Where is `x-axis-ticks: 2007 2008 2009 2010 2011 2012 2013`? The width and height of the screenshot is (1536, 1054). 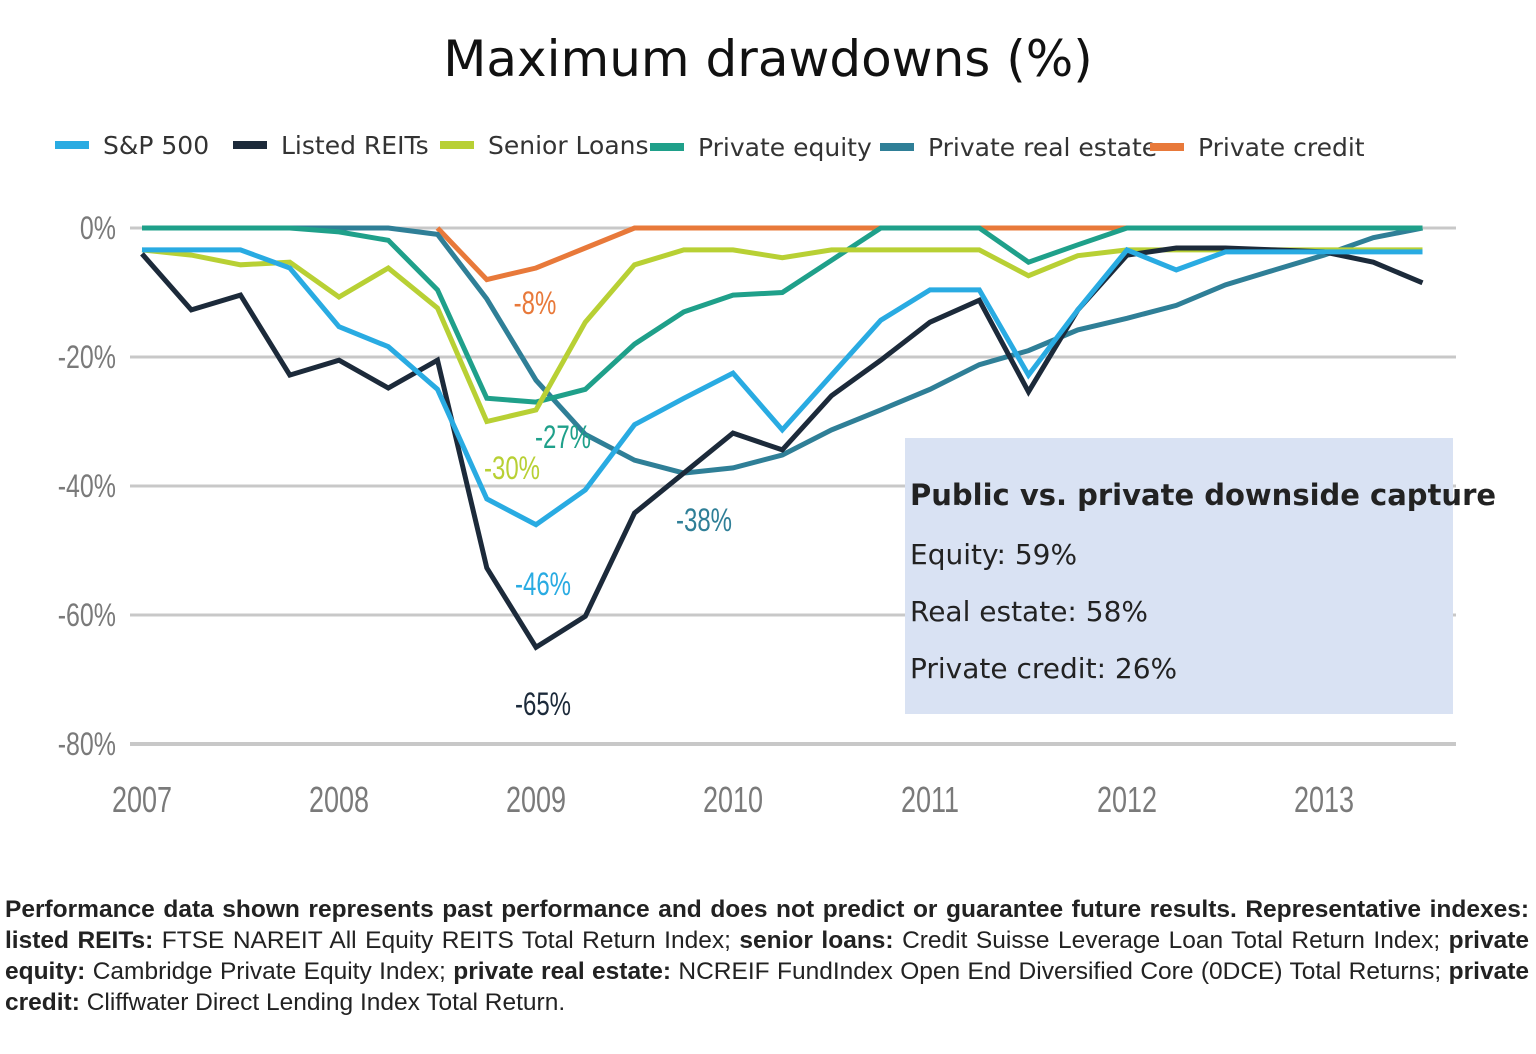
x-axis-ticks: 2007 2008 2009 2010 2011 2012 2013 is located at coordinates (733, 799).